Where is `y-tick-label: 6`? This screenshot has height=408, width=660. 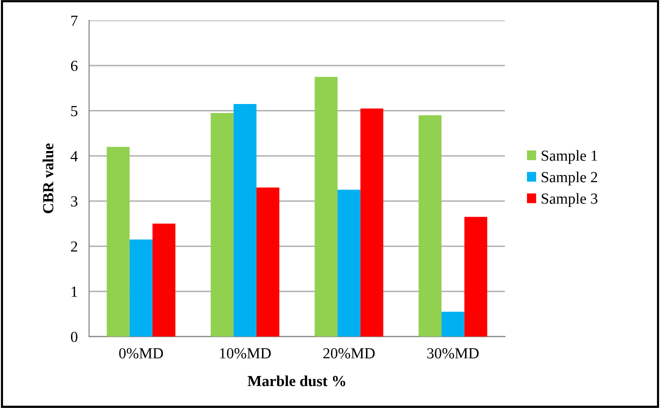
y-tick-label: 6 is located at coordinates (74, 66).